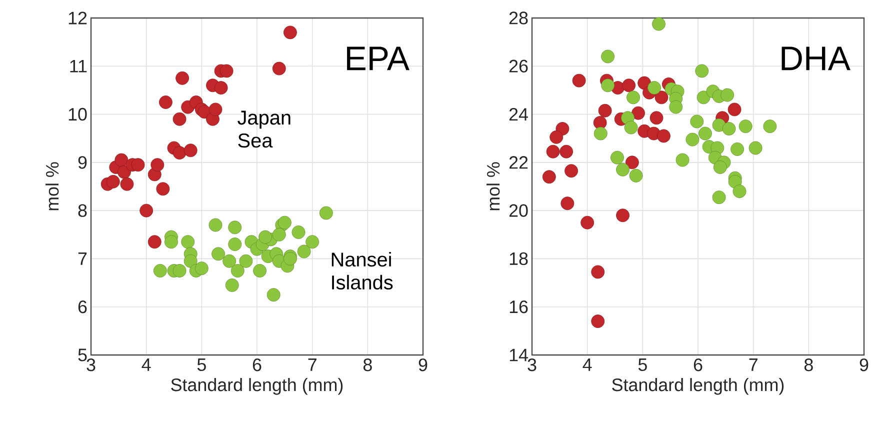 The width and height of the screenshot is (871, 430). What do you see at coordinates (519, 307) in the screenshot?
I see `y-tick-label: 16` at bounding box center [519, 307].